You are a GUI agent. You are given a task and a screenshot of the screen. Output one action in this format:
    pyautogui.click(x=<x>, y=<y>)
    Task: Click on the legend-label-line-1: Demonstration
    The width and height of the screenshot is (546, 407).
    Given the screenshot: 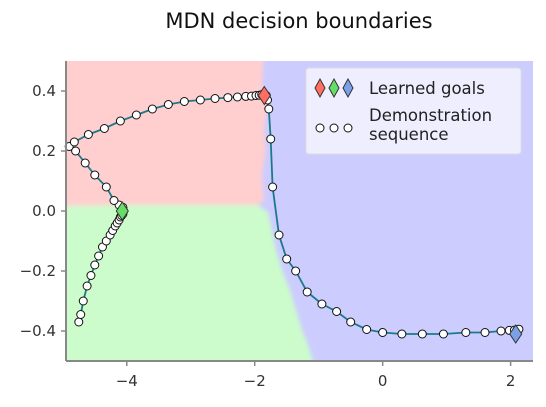 What is the action you would take?
    pyautogui.click(x=430, y=115)
    